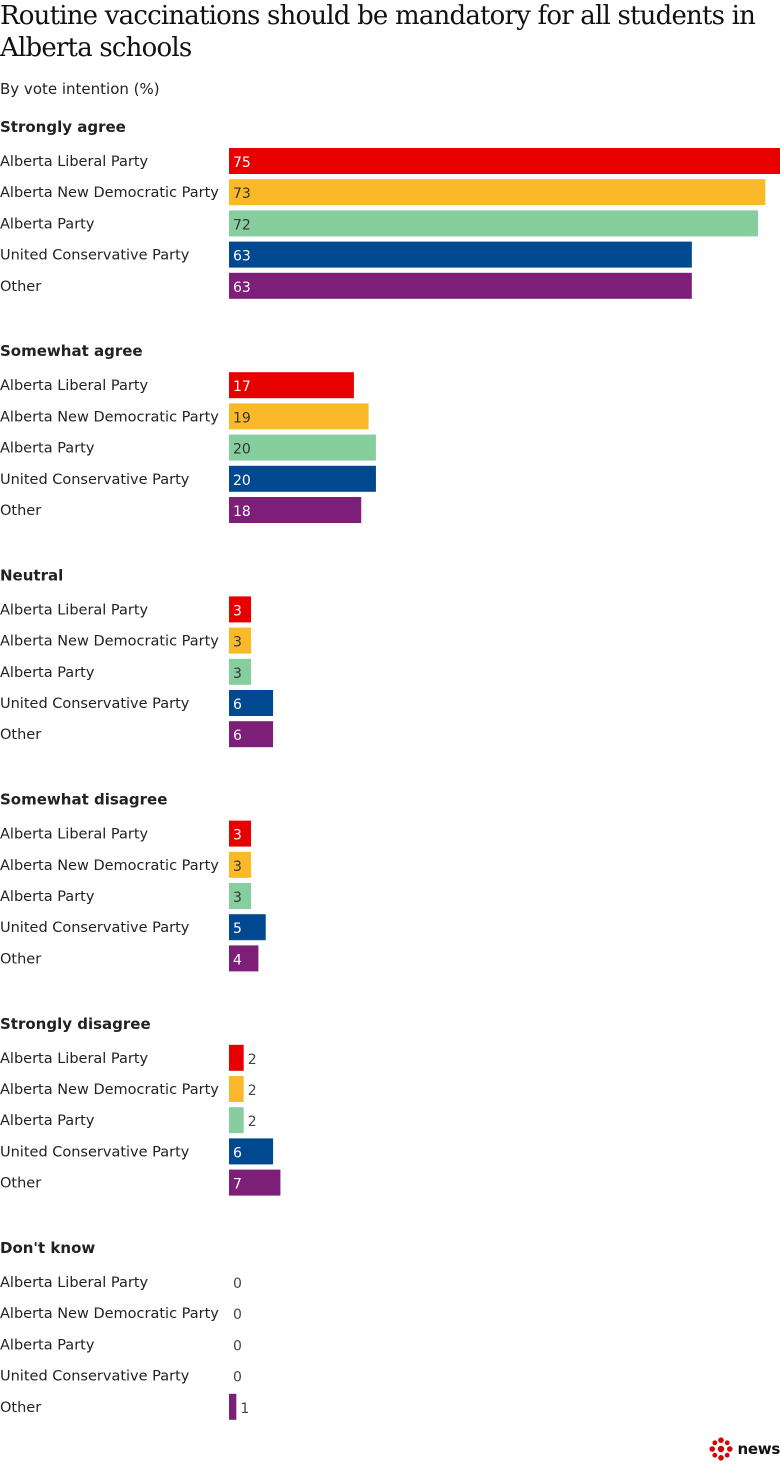 The height and width of the screenshot is (1469, 780). What do you see at coordinates (237, 960) in the screenshot?
I see `data-label: 4` at bounding box center [237, 960].